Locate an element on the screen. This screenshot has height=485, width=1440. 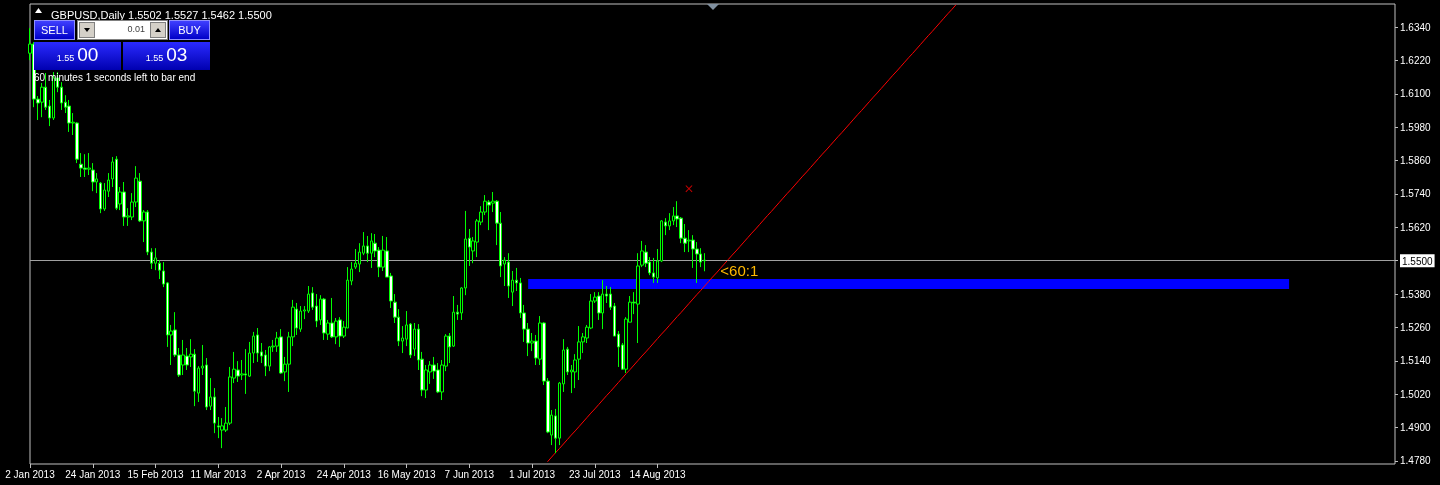
y-tick-label: 1.6220 is located at coordinates (1416, 60).